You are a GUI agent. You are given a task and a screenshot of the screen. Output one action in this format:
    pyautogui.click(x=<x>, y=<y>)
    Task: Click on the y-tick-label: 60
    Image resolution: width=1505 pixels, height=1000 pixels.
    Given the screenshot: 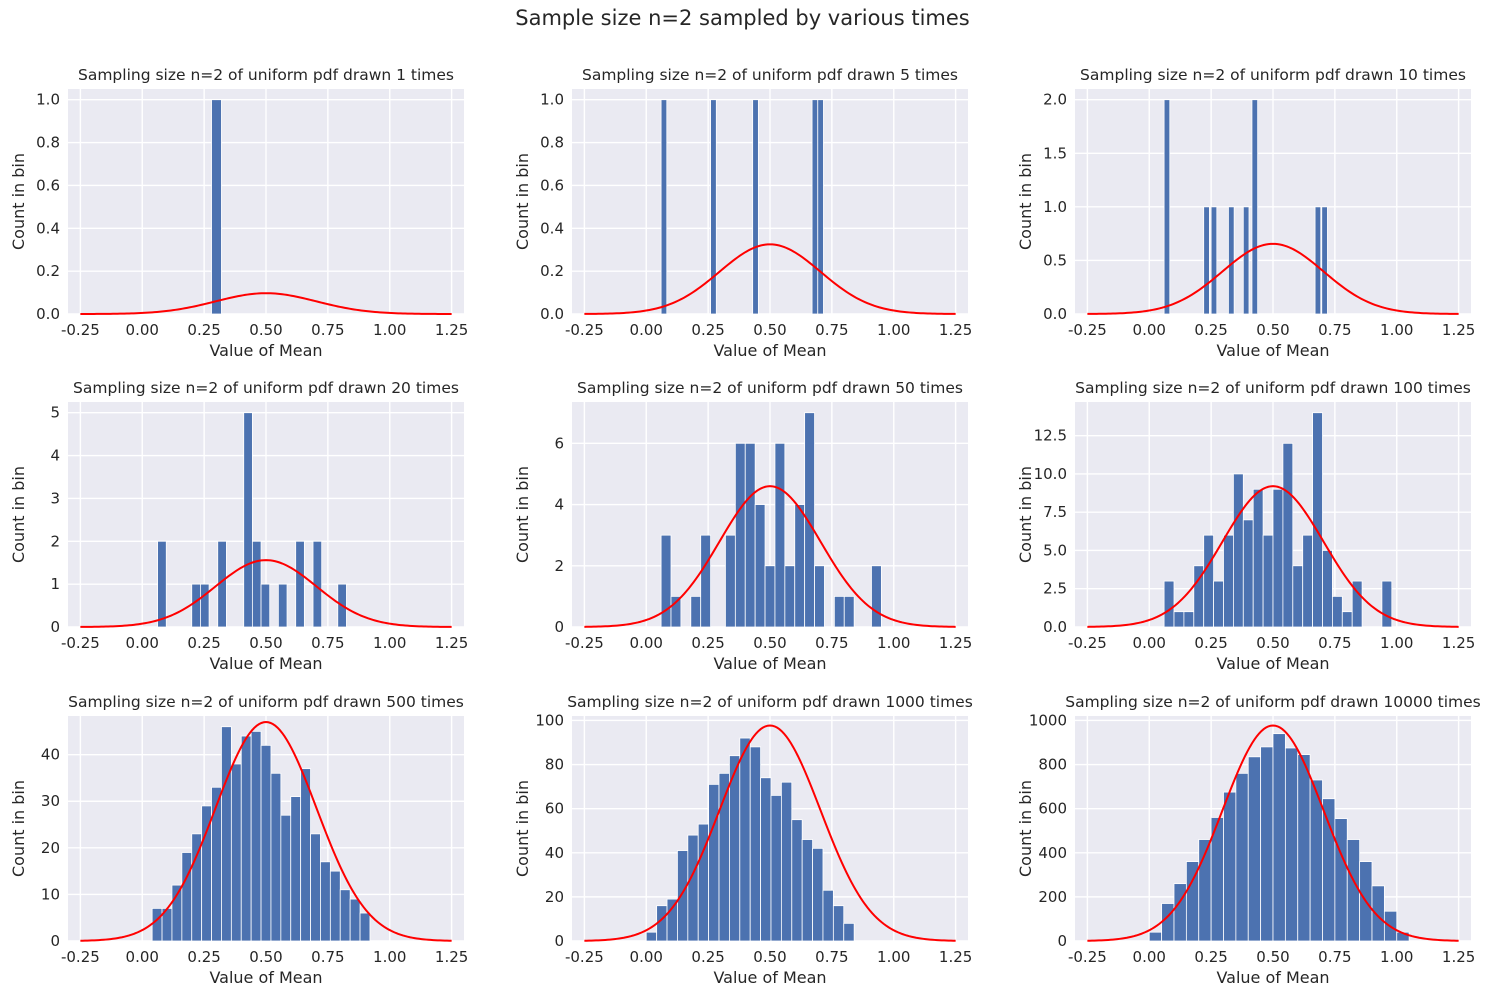 What is the action you would take?
    pyautogui.click(x=554, y=809)
    